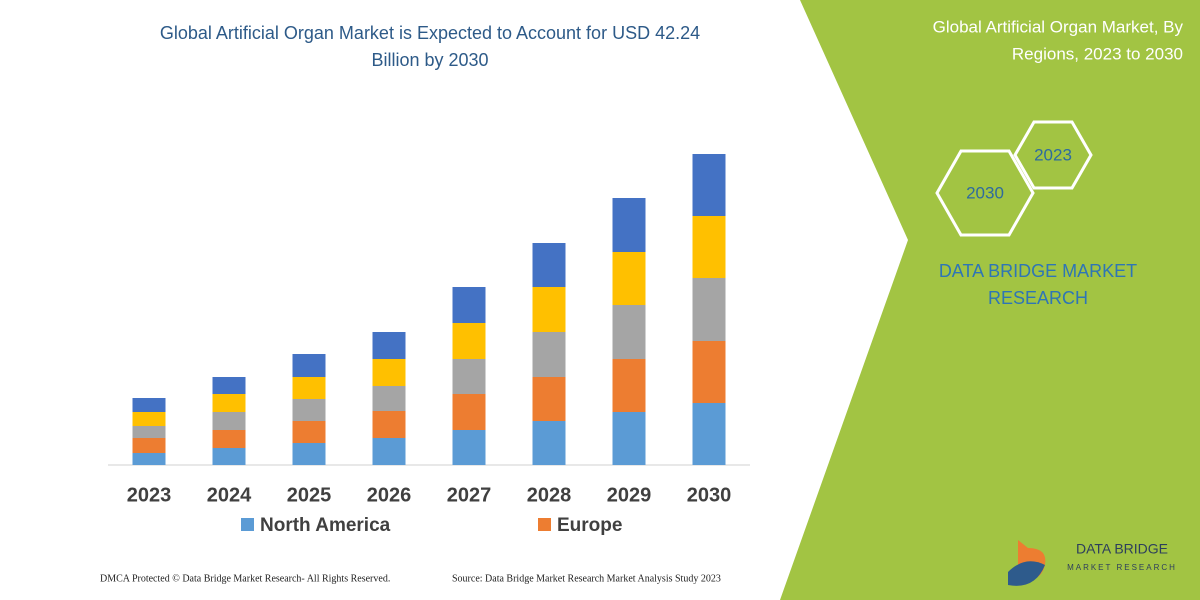 This screenshot has width=1200, height=600. Describe the element at coordinates (429, 60) in the screenshot. I see `chart-title-line2: Billion by 2030` at that location.